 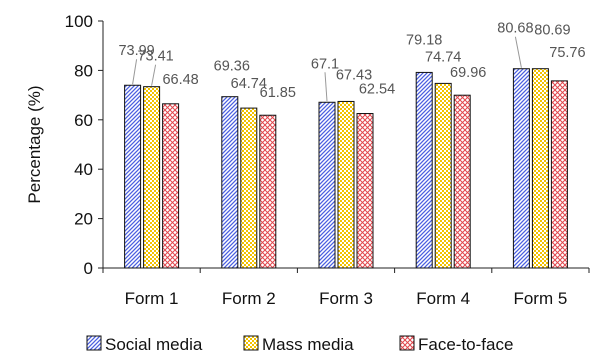 What do you see at coordinates (552, 31) in the screenshot?
I see `data-label: 80.69` at bounding box center [552, 31].